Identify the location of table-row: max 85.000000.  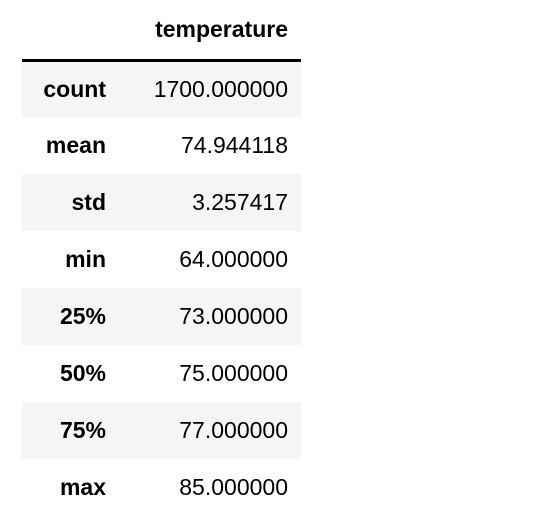
(161, 487).